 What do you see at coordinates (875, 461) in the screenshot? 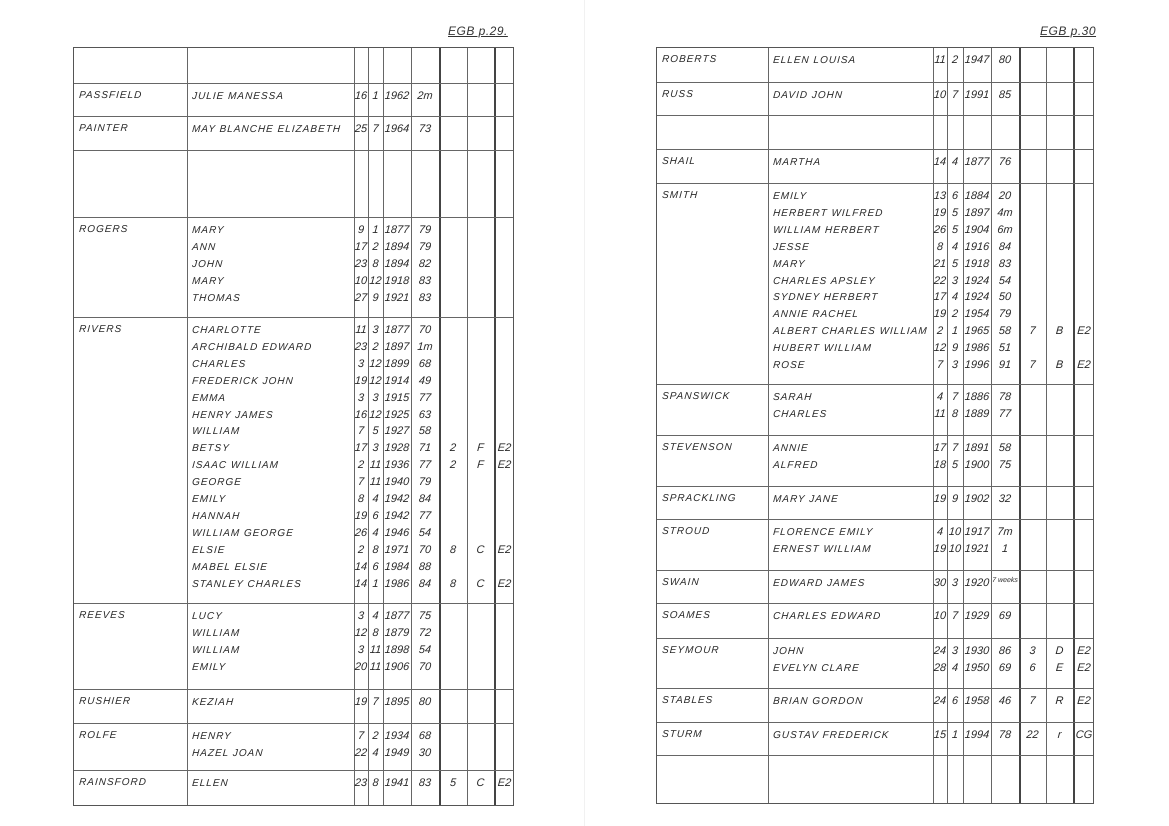
I see `surname-group: STEVENSON ANNIE 17 7 1891 58 ALFRED 18 5 1900 75` at bounding box center [875, 461].